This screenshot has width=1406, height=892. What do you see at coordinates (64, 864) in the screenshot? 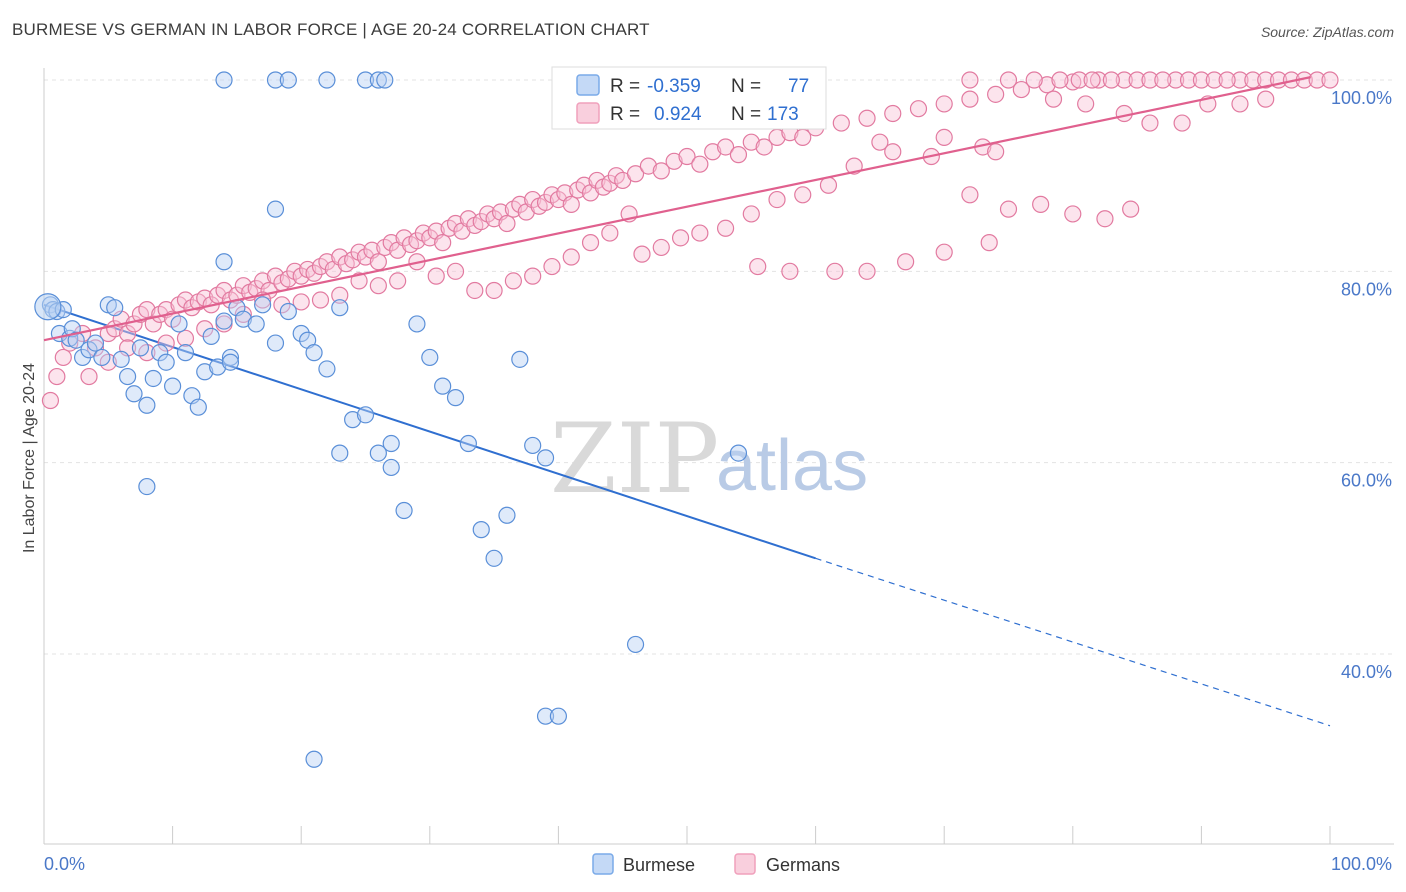
I see `x-tick-label: 0.0%` at bounding box center [64, 864].